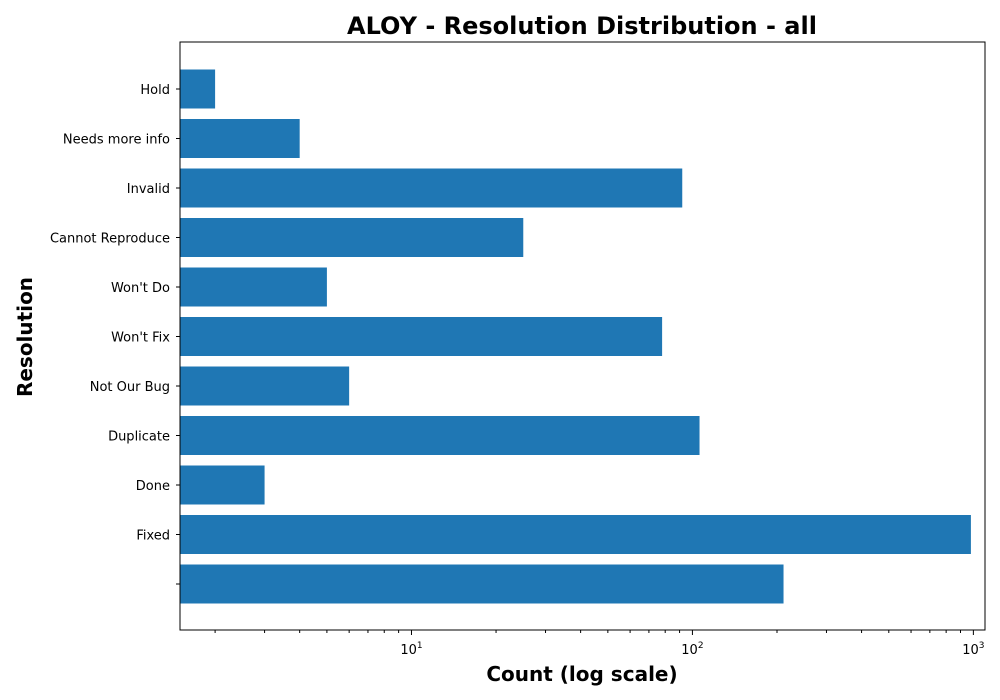  Describe the element at coordinates (582, 26) in the screenshot. I see `chart-title: ALOY - Resolution Distribution - all` at that location.